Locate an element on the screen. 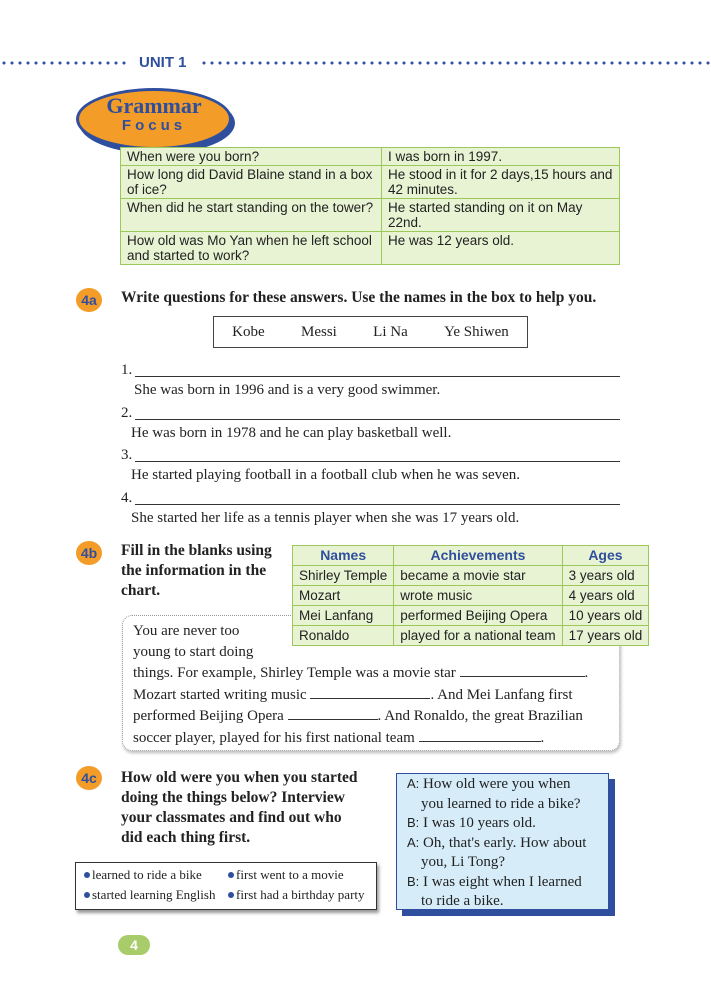 Image resolution: width=711 pixels, height=1005 pixels. dialogue-text: you learned to ride a bike? is located at coordinates (501, 803).